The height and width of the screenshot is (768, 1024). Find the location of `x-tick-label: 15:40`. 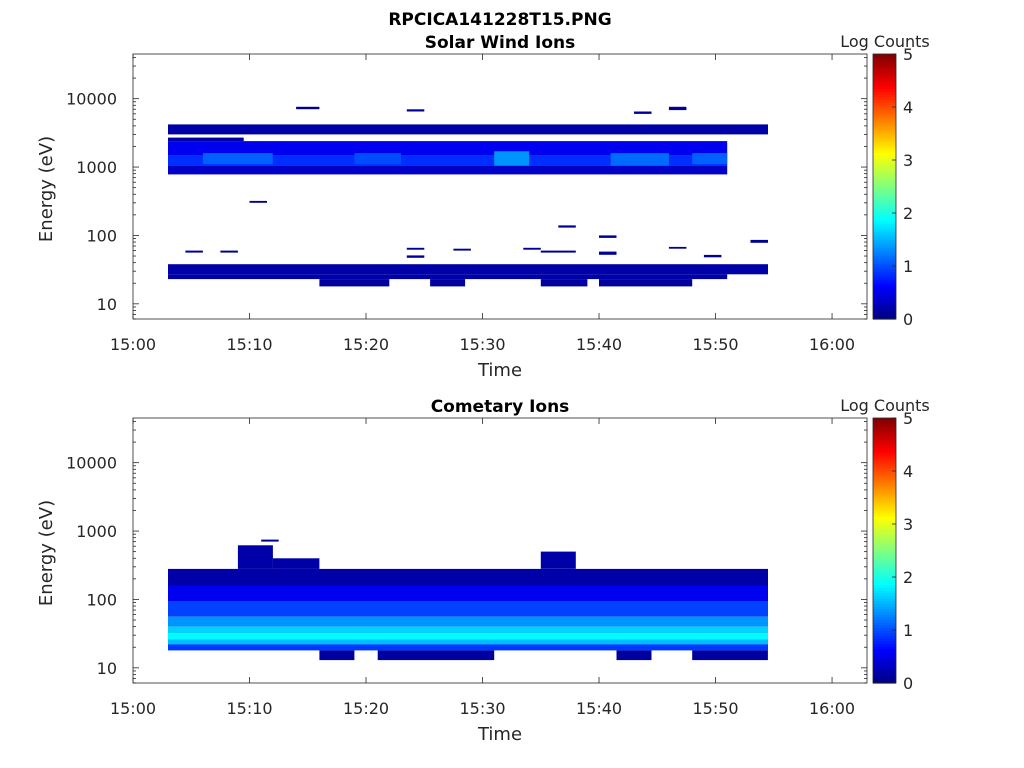

x-tick-label: 15:40 is located at coordinates (599, 344).